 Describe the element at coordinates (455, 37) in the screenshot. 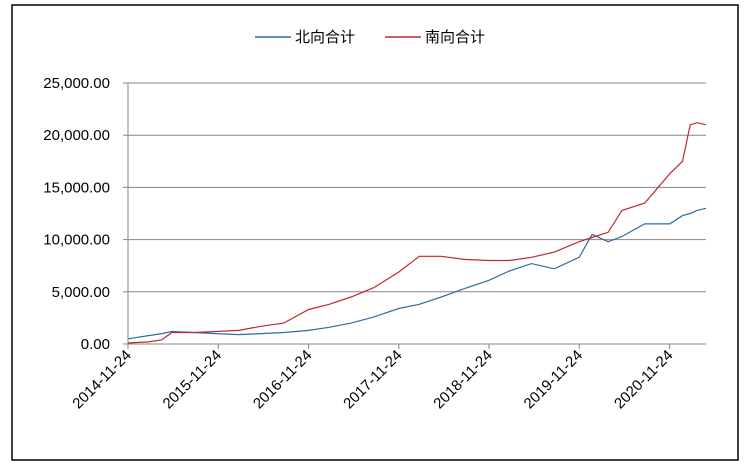

I see `legend-label: 南向合计` at that location.